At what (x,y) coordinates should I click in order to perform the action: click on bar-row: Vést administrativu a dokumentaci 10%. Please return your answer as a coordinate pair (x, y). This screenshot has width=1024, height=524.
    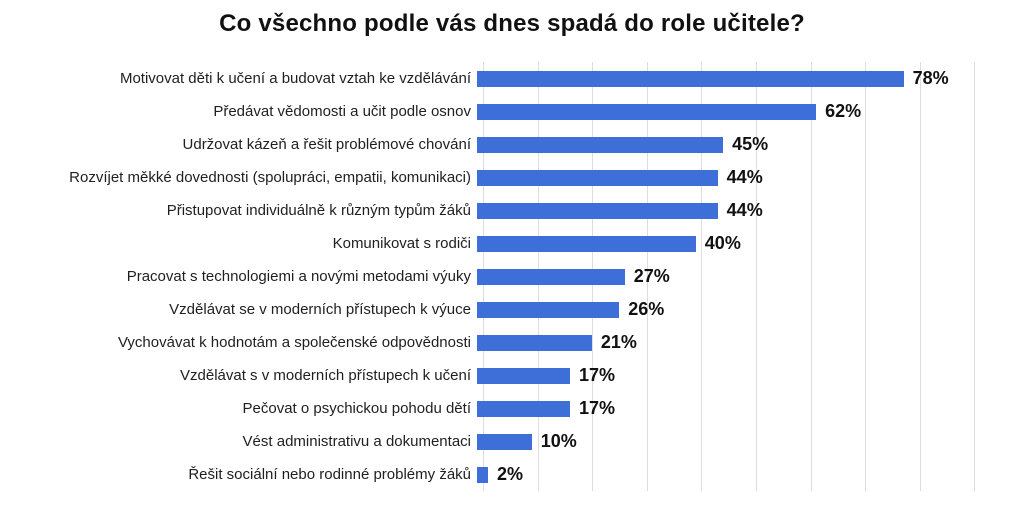
    Looking at the image, I should click on (526, 441).